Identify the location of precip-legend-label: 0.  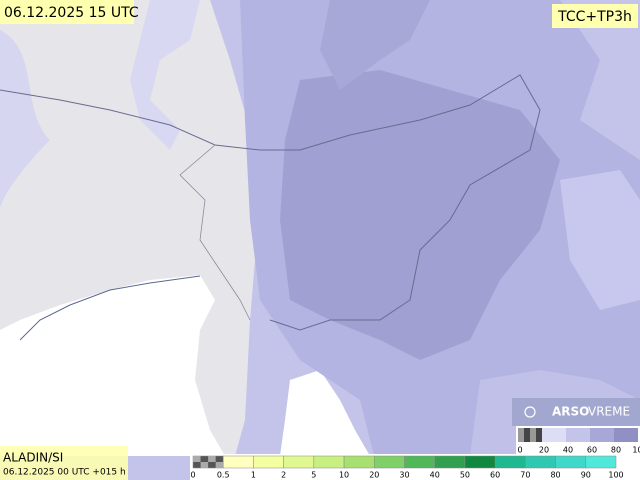
(192, 475).